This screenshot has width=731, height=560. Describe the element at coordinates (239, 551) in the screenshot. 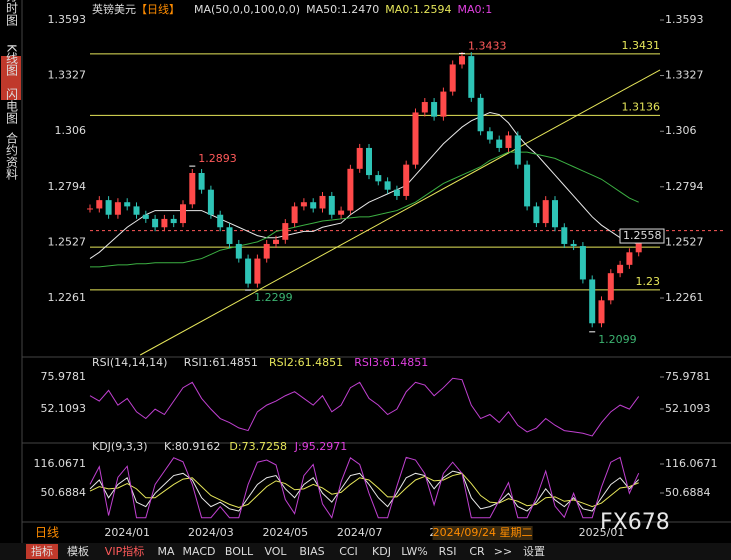

I see `toolbar-item: BOLL` at that location.